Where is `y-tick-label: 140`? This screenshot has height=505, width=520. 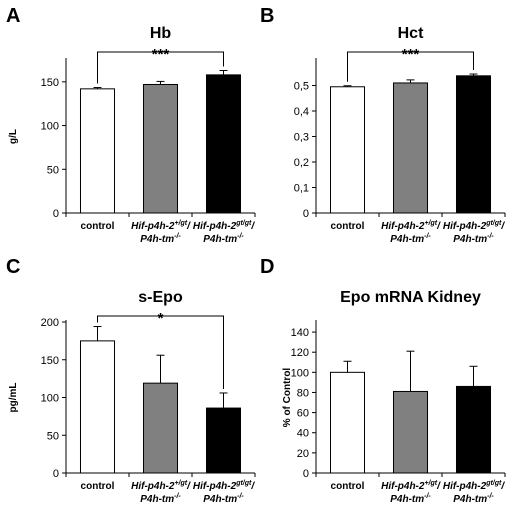 y-tick-label: 140 is located at coordinates (300, 333).